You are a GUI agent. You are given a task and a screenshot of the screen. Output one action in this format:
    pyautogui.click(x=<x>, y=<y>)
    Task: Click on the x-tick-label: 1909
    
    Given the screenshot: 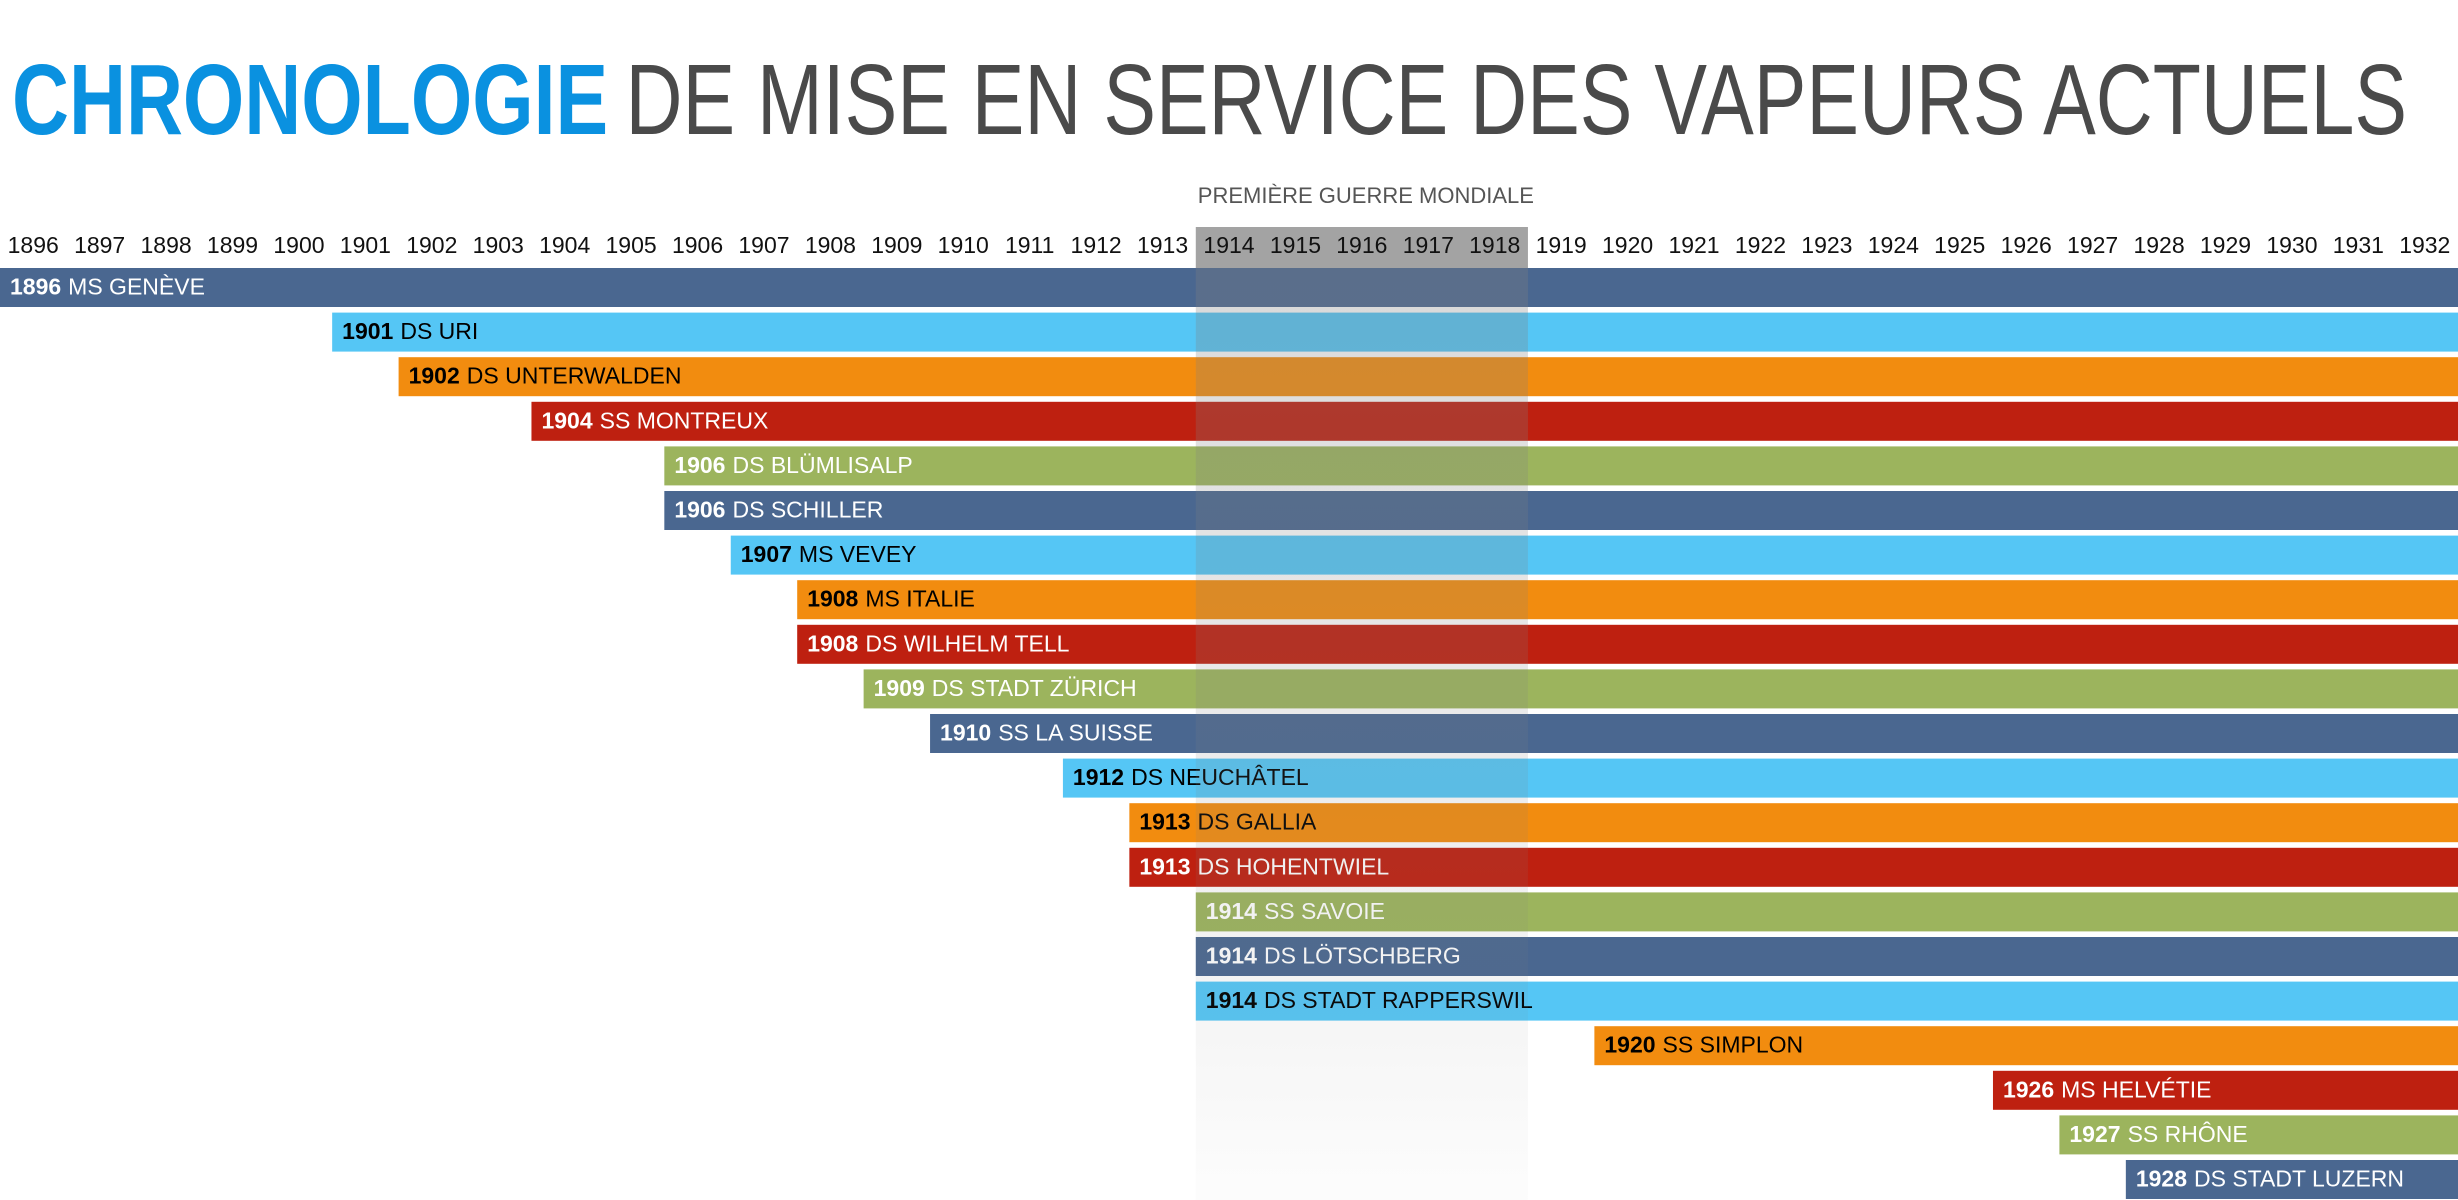 What is the action you would take?
    pyautogui.click(x=896, y=245)
    